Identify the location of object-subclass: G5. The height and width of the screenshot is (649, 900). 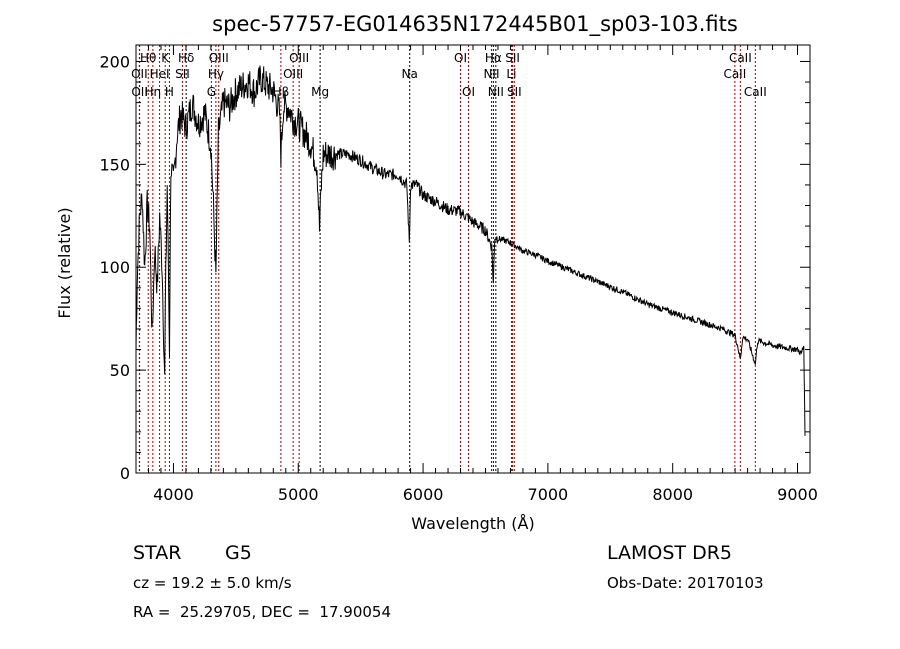
(238, 553).